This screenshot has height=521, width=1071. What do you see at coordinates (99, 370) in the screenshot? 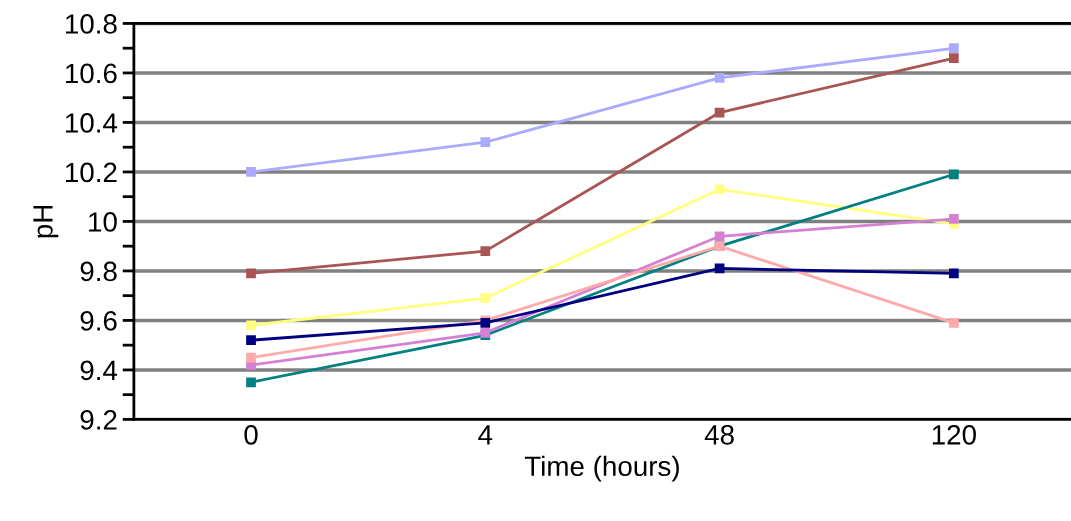
I see `y-tick-label: 9.4` at bounding box center [99, 370].